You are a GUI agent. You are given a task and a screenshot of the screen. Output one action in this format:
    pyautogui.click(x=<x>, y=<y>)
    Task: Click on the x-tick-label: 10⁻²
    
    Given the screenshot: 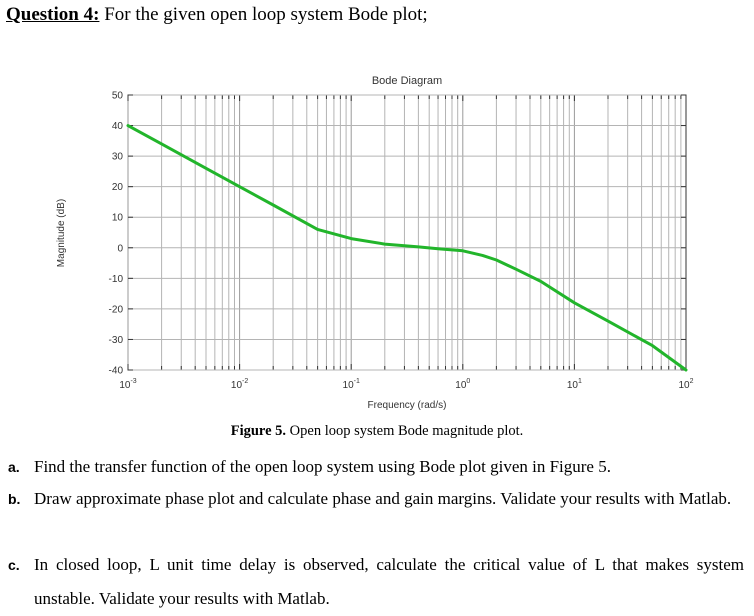 What is the action you would take?
    pyautogui.click(x=239, y=384)
    